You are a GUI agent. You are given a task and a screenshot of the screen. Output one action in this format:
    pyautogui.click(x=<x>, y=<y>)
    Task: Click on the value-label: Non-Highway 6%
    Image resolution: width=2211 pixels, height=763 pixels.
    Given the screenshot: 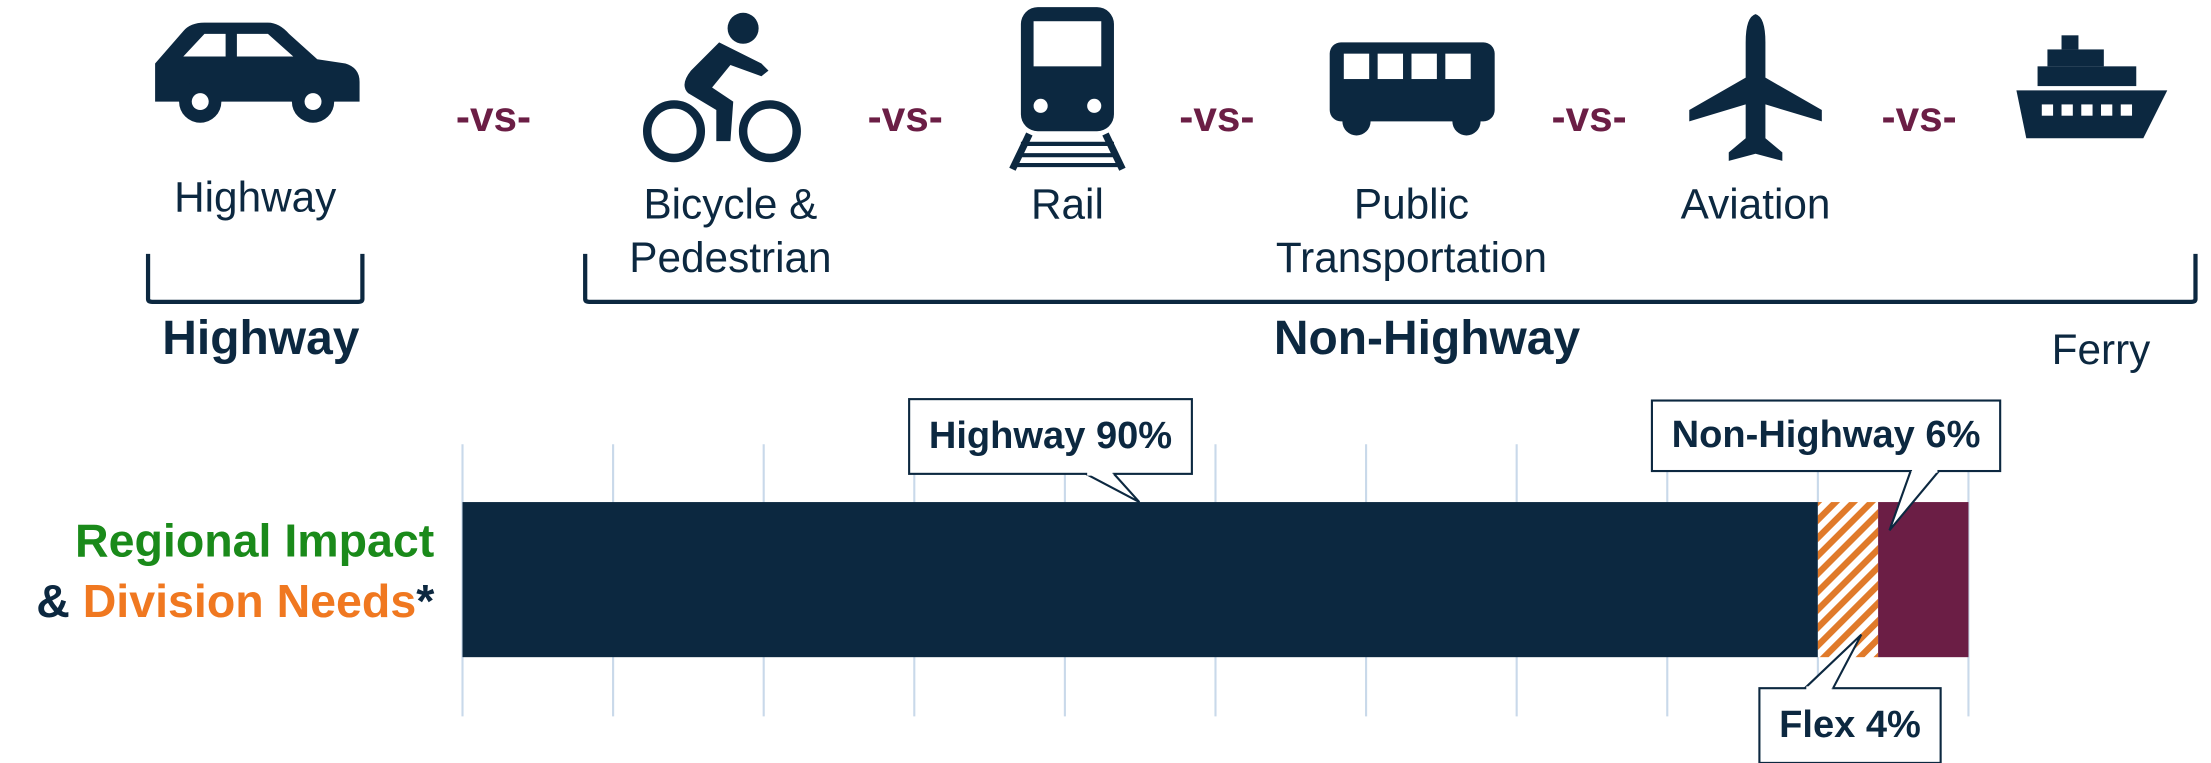 What is the action you would take?
    pyautogui.click(x=1826, y=435)
    